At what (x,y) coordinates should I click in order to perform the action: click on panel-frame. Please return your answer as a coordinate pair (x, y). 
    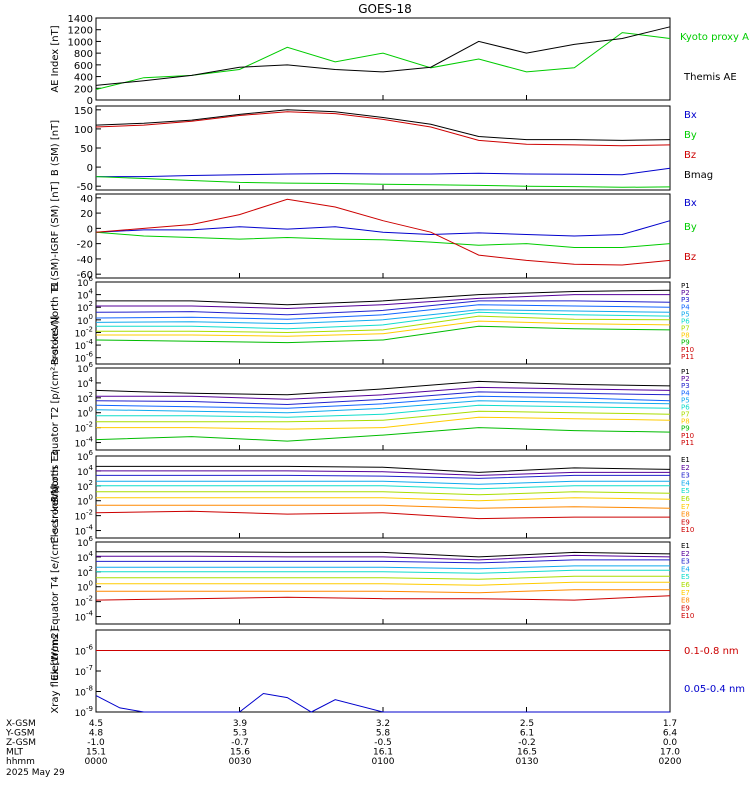
    Looking at the image, I should click on (383, 583).